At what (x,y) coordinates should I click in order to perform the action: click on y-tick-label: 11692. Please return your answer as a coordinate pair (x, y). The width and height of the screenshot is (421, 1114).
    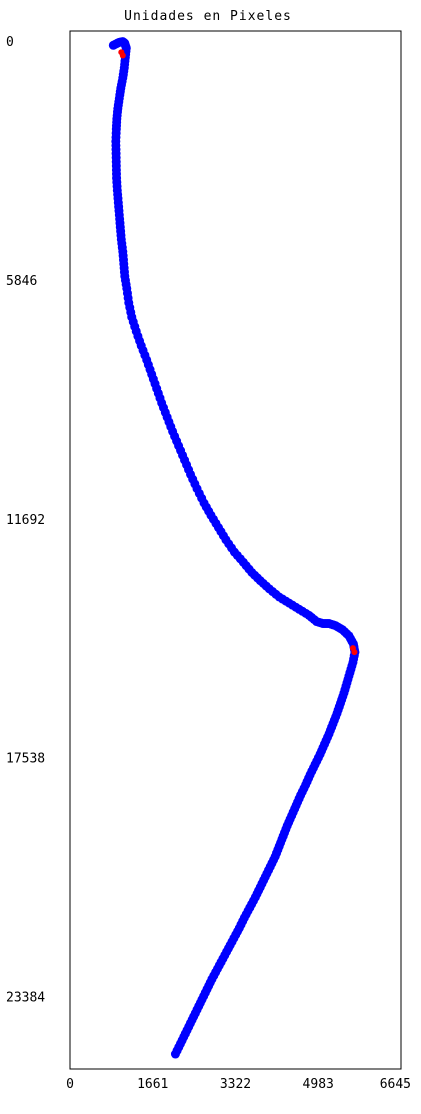
    Looking at the image, I should click on (25, 520).